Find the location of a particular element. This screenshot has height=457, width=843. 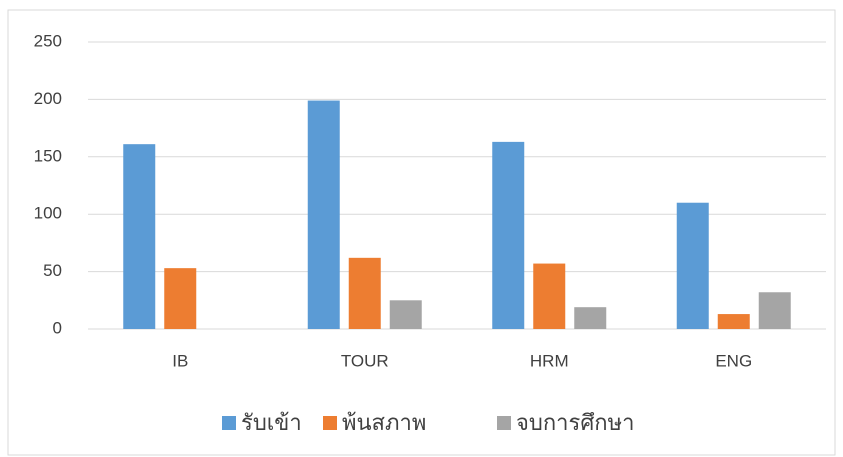

y-tick-label: 50 is located at coordinates (52, 270).